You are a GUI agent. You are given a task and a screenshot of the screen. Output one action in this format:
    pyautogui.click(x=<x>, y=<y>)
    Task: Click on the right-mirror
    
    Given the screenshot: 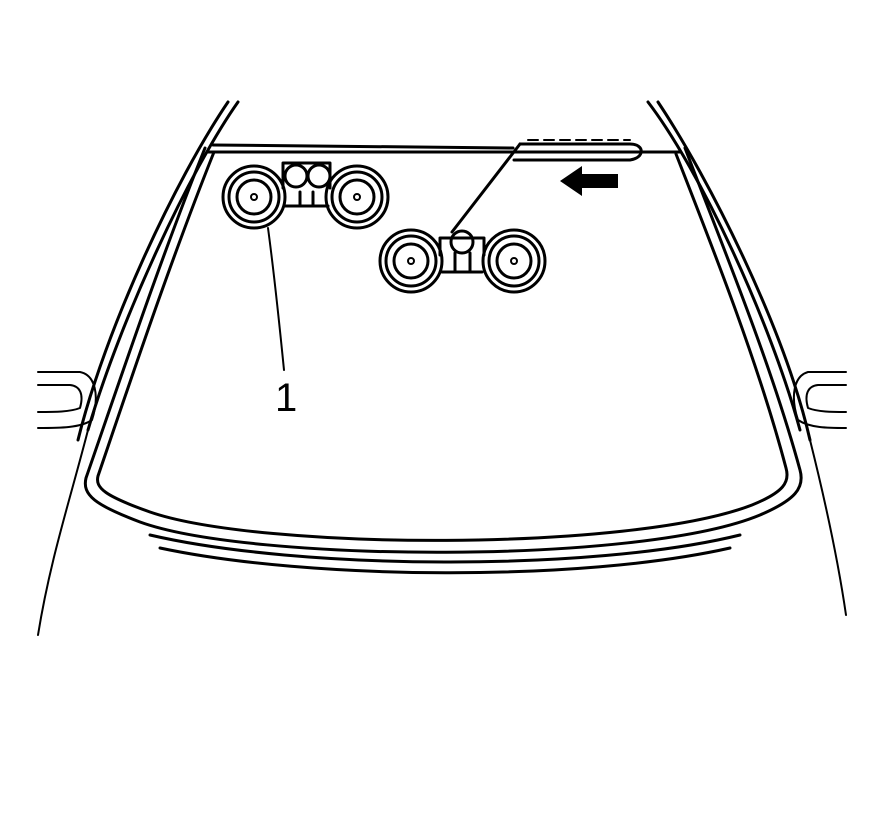 What is the action you would take?
    pyautogui.click(x=819, y=400)
    